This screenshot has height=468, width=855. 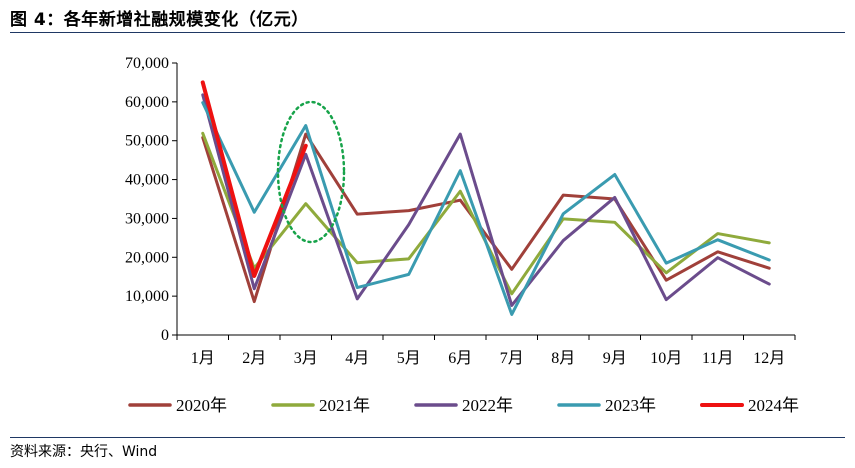 I want to click on title-rule, so click(x=427, y=32).